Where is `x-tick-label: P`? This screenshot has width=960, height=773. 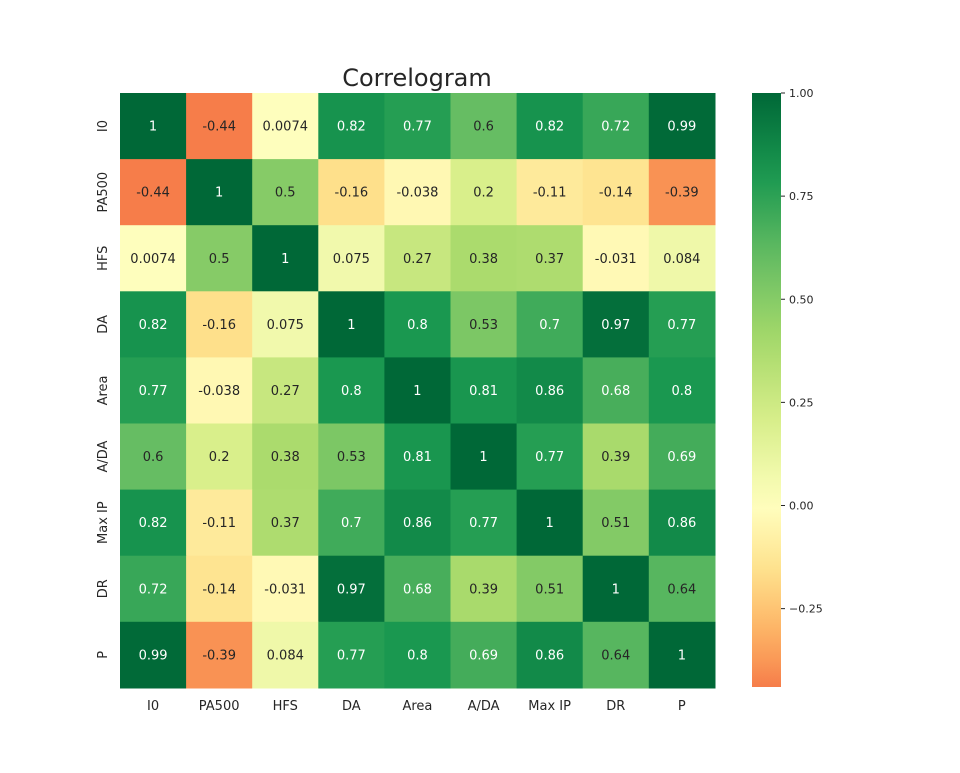 x-tick-label: P is located at coordinates (682, 706).